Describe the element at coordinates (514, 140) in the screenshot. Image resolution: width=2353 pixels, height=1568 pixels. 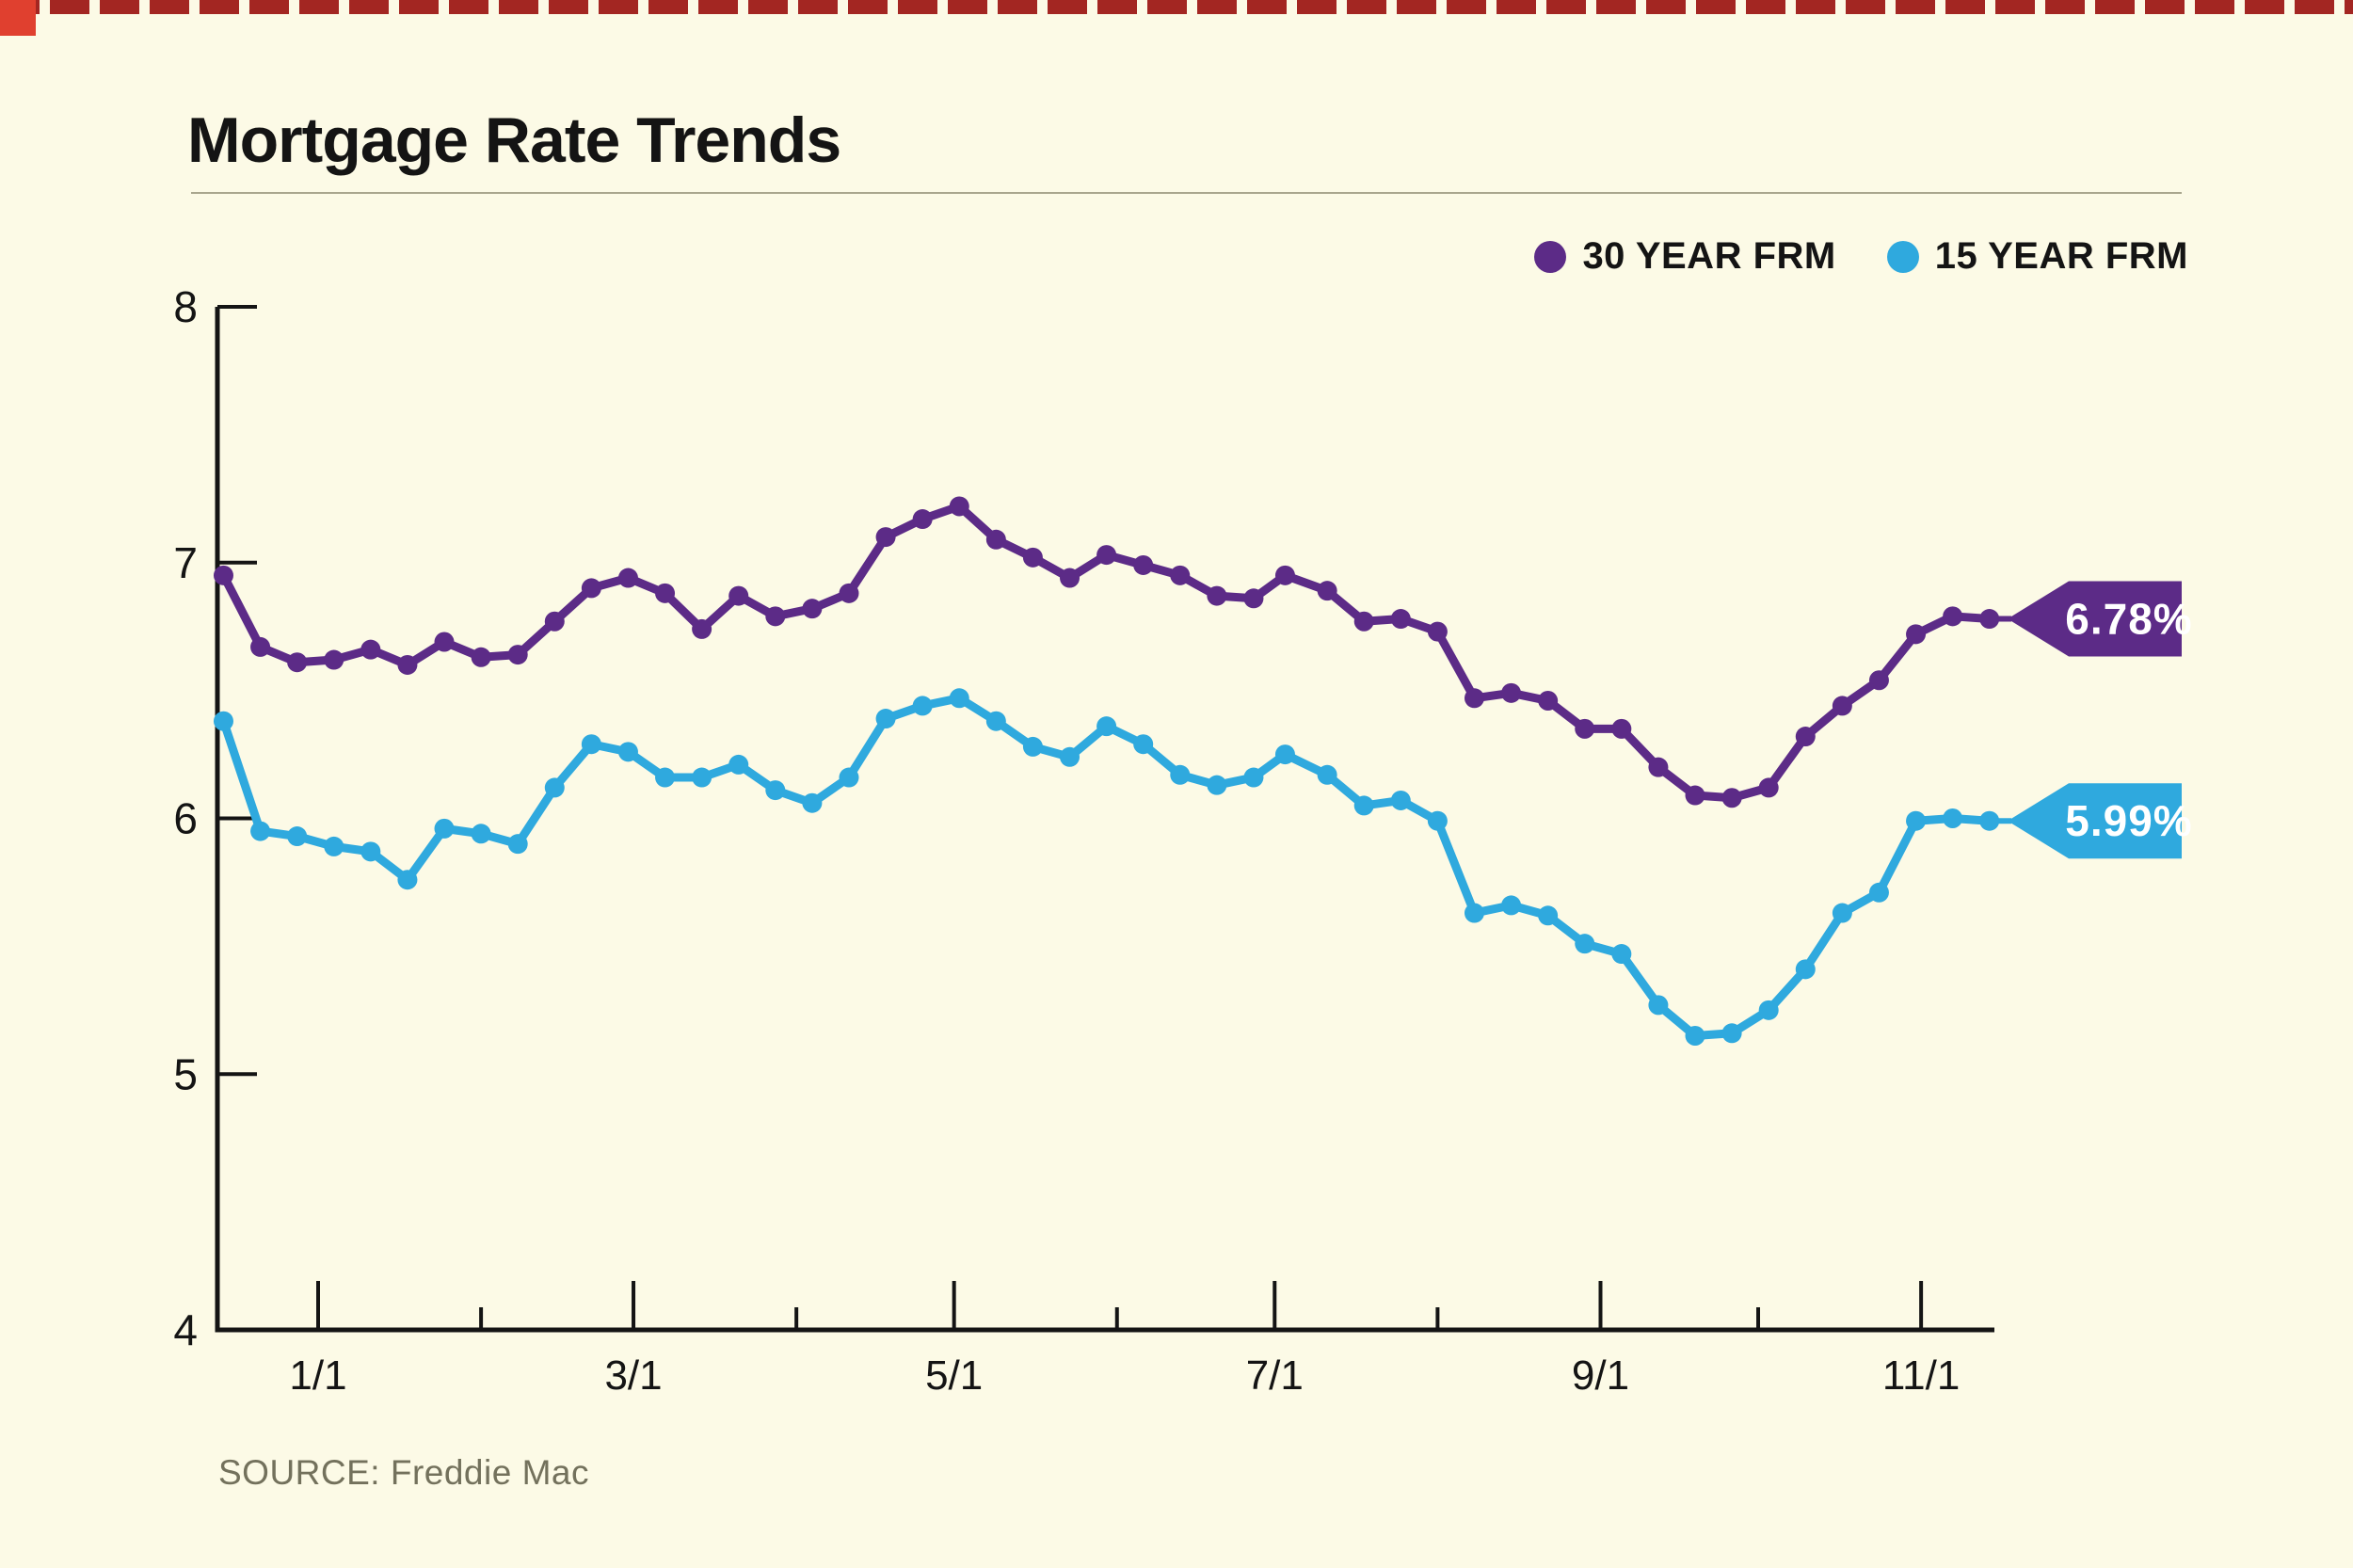
I see `page-title: Mortgage Rate Trends` at that location.